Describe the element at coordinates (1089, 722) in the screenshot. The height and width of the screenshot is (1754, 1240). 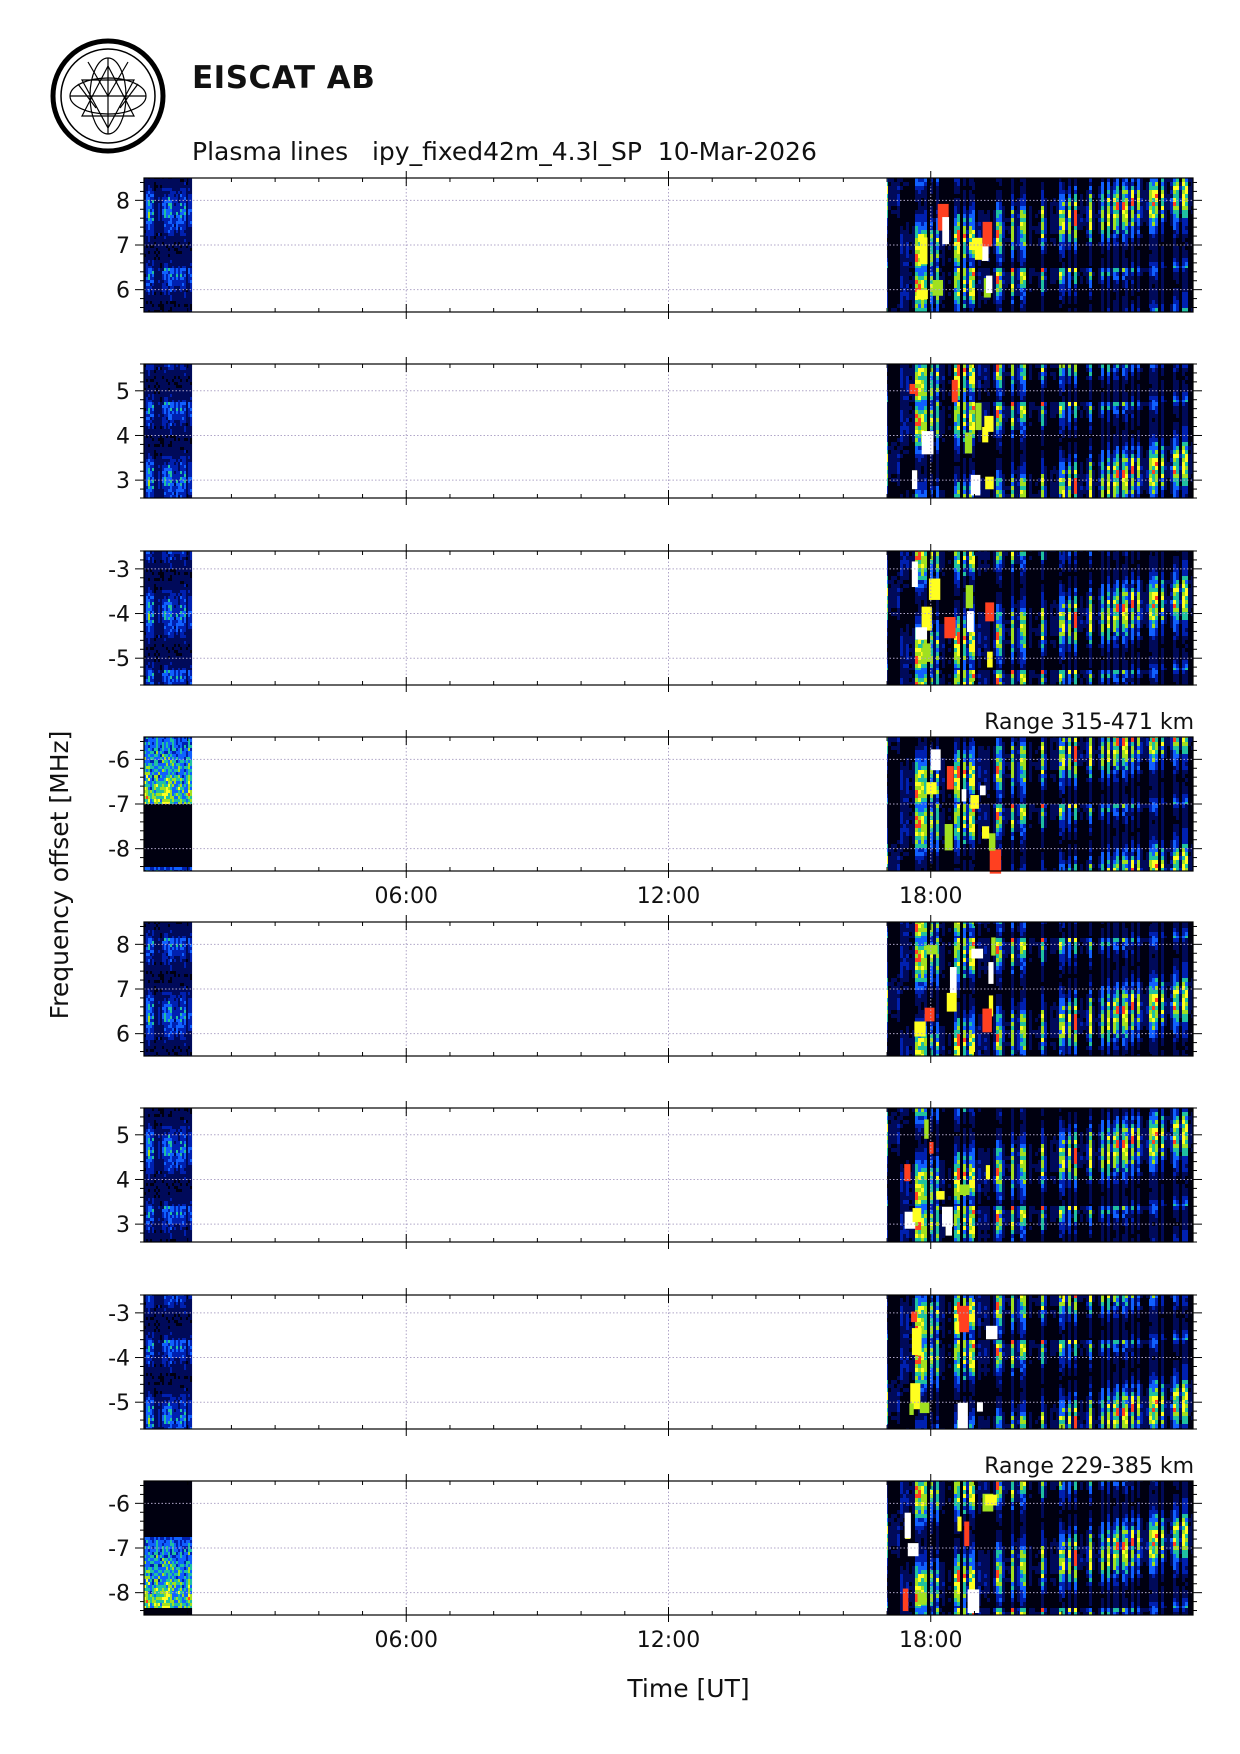
I see `range-label: Range 315-471 km` at that location.